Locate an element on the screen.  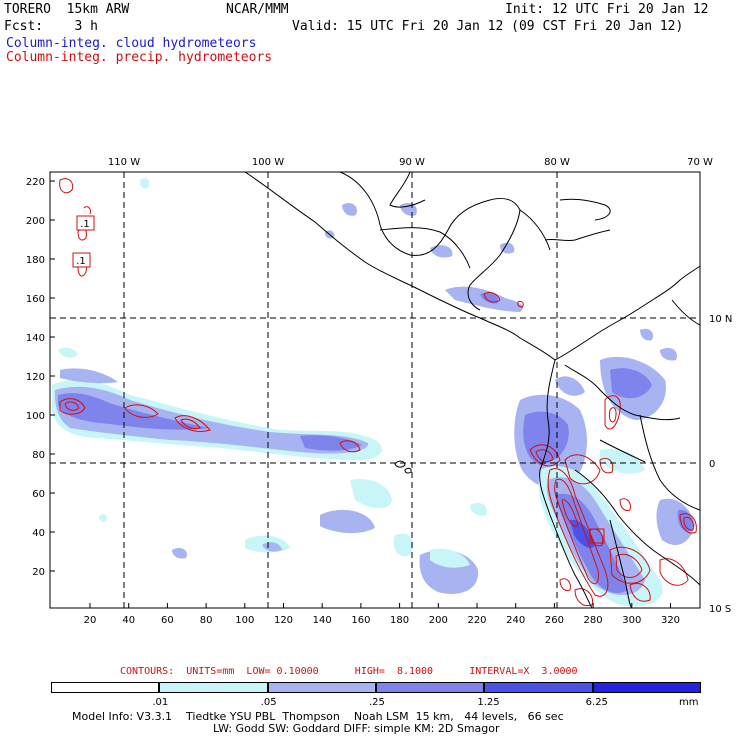
precip-label-box-1: .1 is located at coordinates (85, 223).